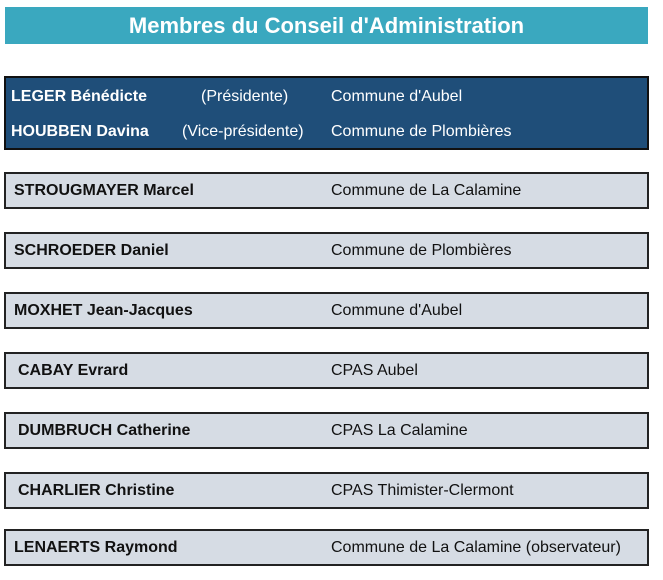 This screenshot has width=663, height=580. Describe the element at coordinates (96, 547) in the screenshot. I see `member-name: LENAERTS Raymond` at that location.